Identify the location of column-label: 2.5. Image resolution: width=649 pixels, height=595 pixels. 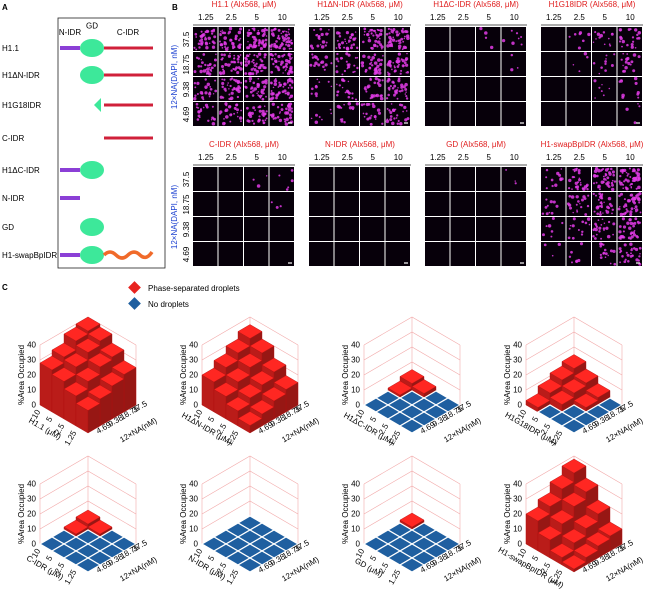
(580, 157).